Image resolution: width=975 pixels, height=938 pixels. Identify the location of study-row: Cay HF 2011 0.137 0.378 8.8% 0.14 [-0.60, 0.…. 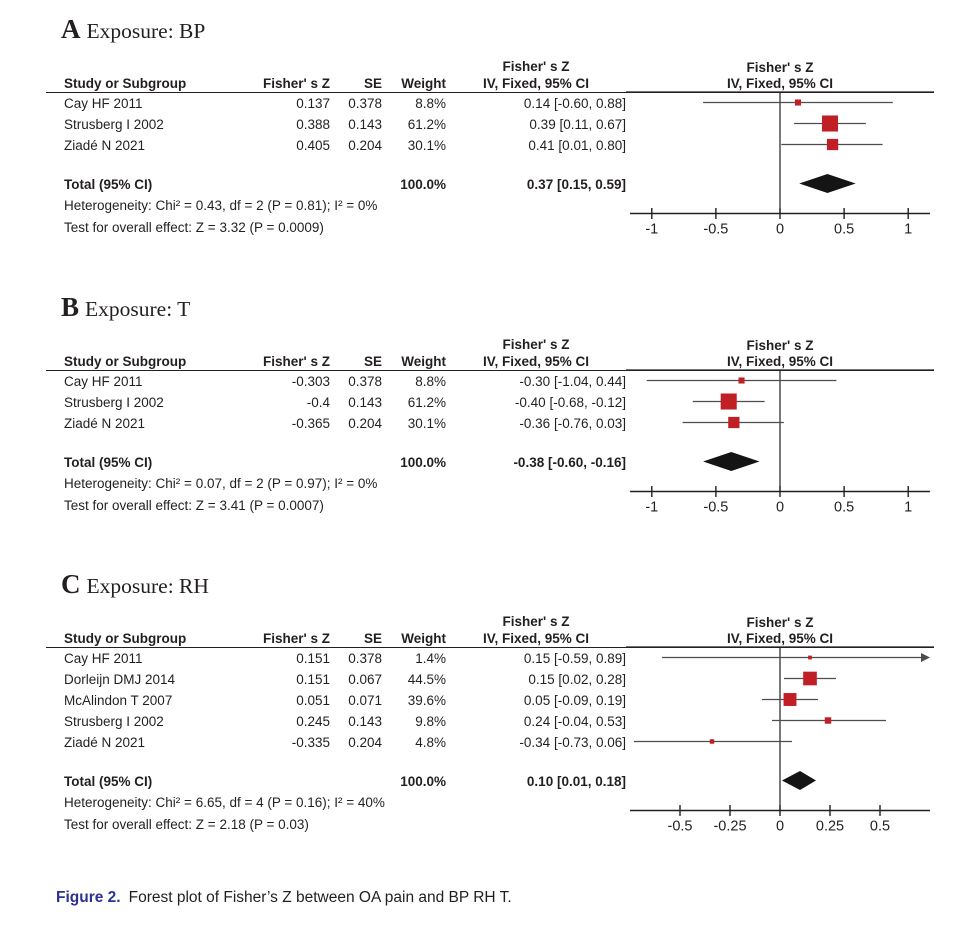
(336, 103).